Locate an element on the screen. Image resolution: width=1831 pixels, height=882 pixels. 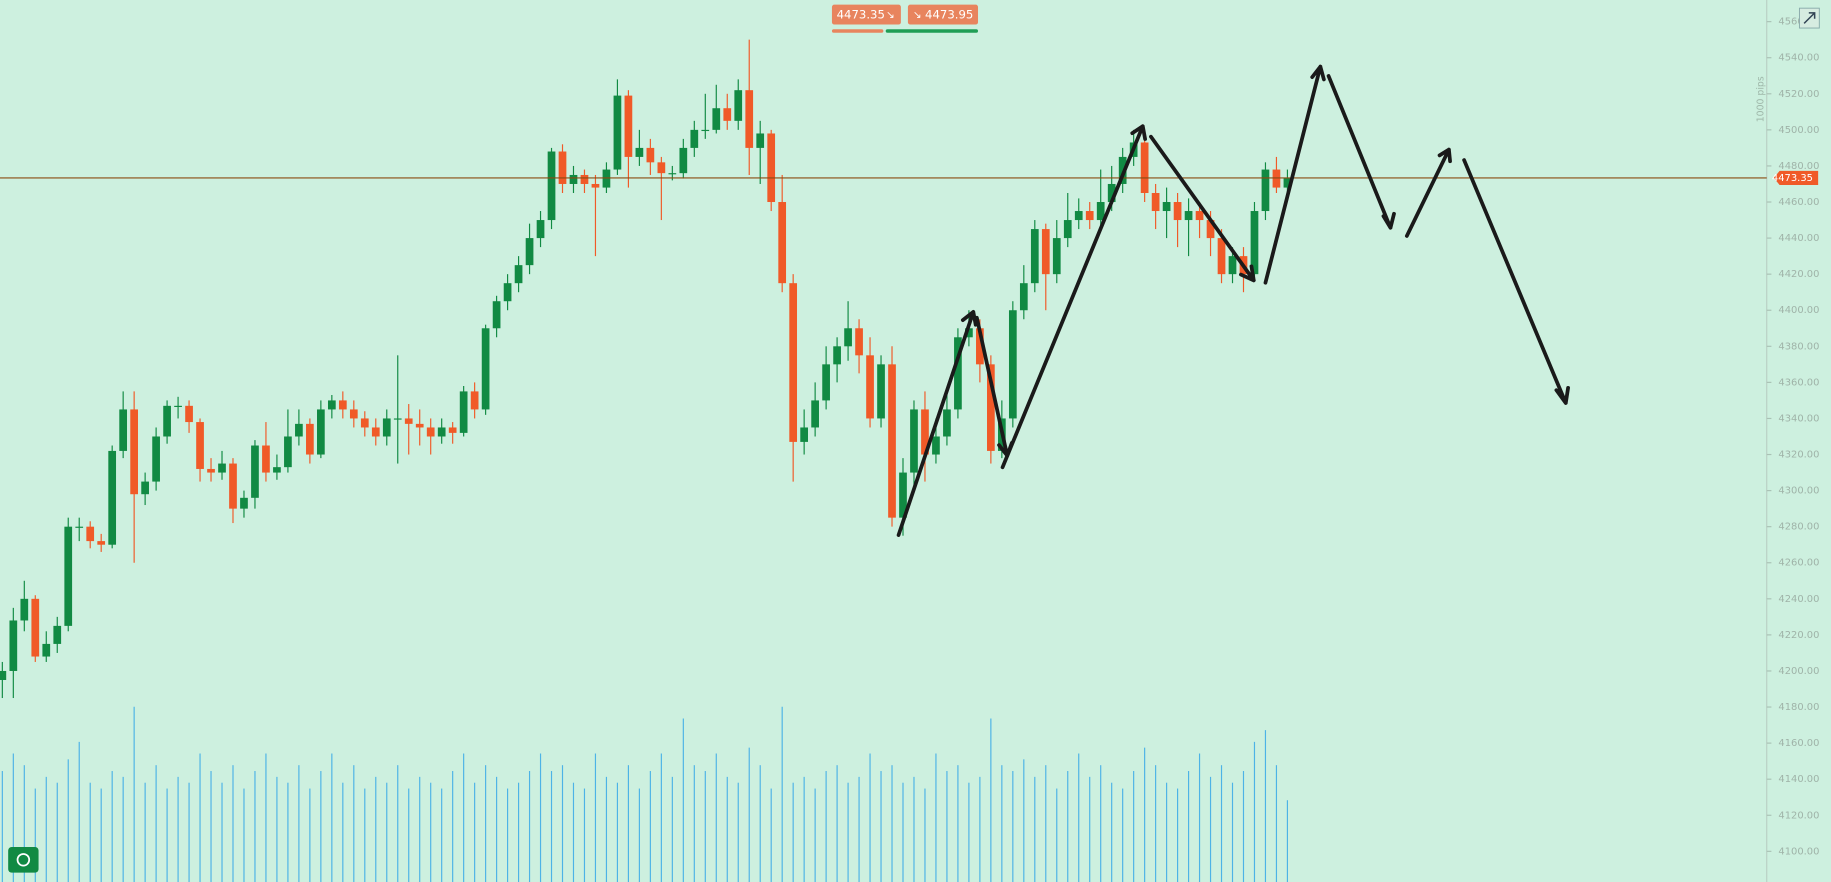
y-tick-label: 4260.00 is located at coordinates (1798, 563).